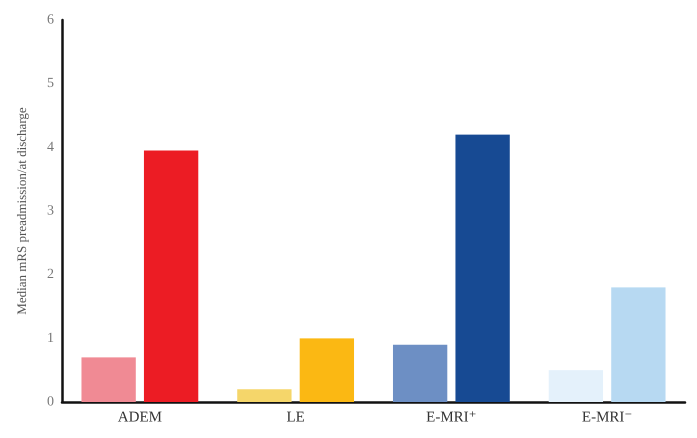  What do you see at coordinates (50, 274) in the screenshot?
I see `y-tick-label: 2` at bounding box center [50, 274].